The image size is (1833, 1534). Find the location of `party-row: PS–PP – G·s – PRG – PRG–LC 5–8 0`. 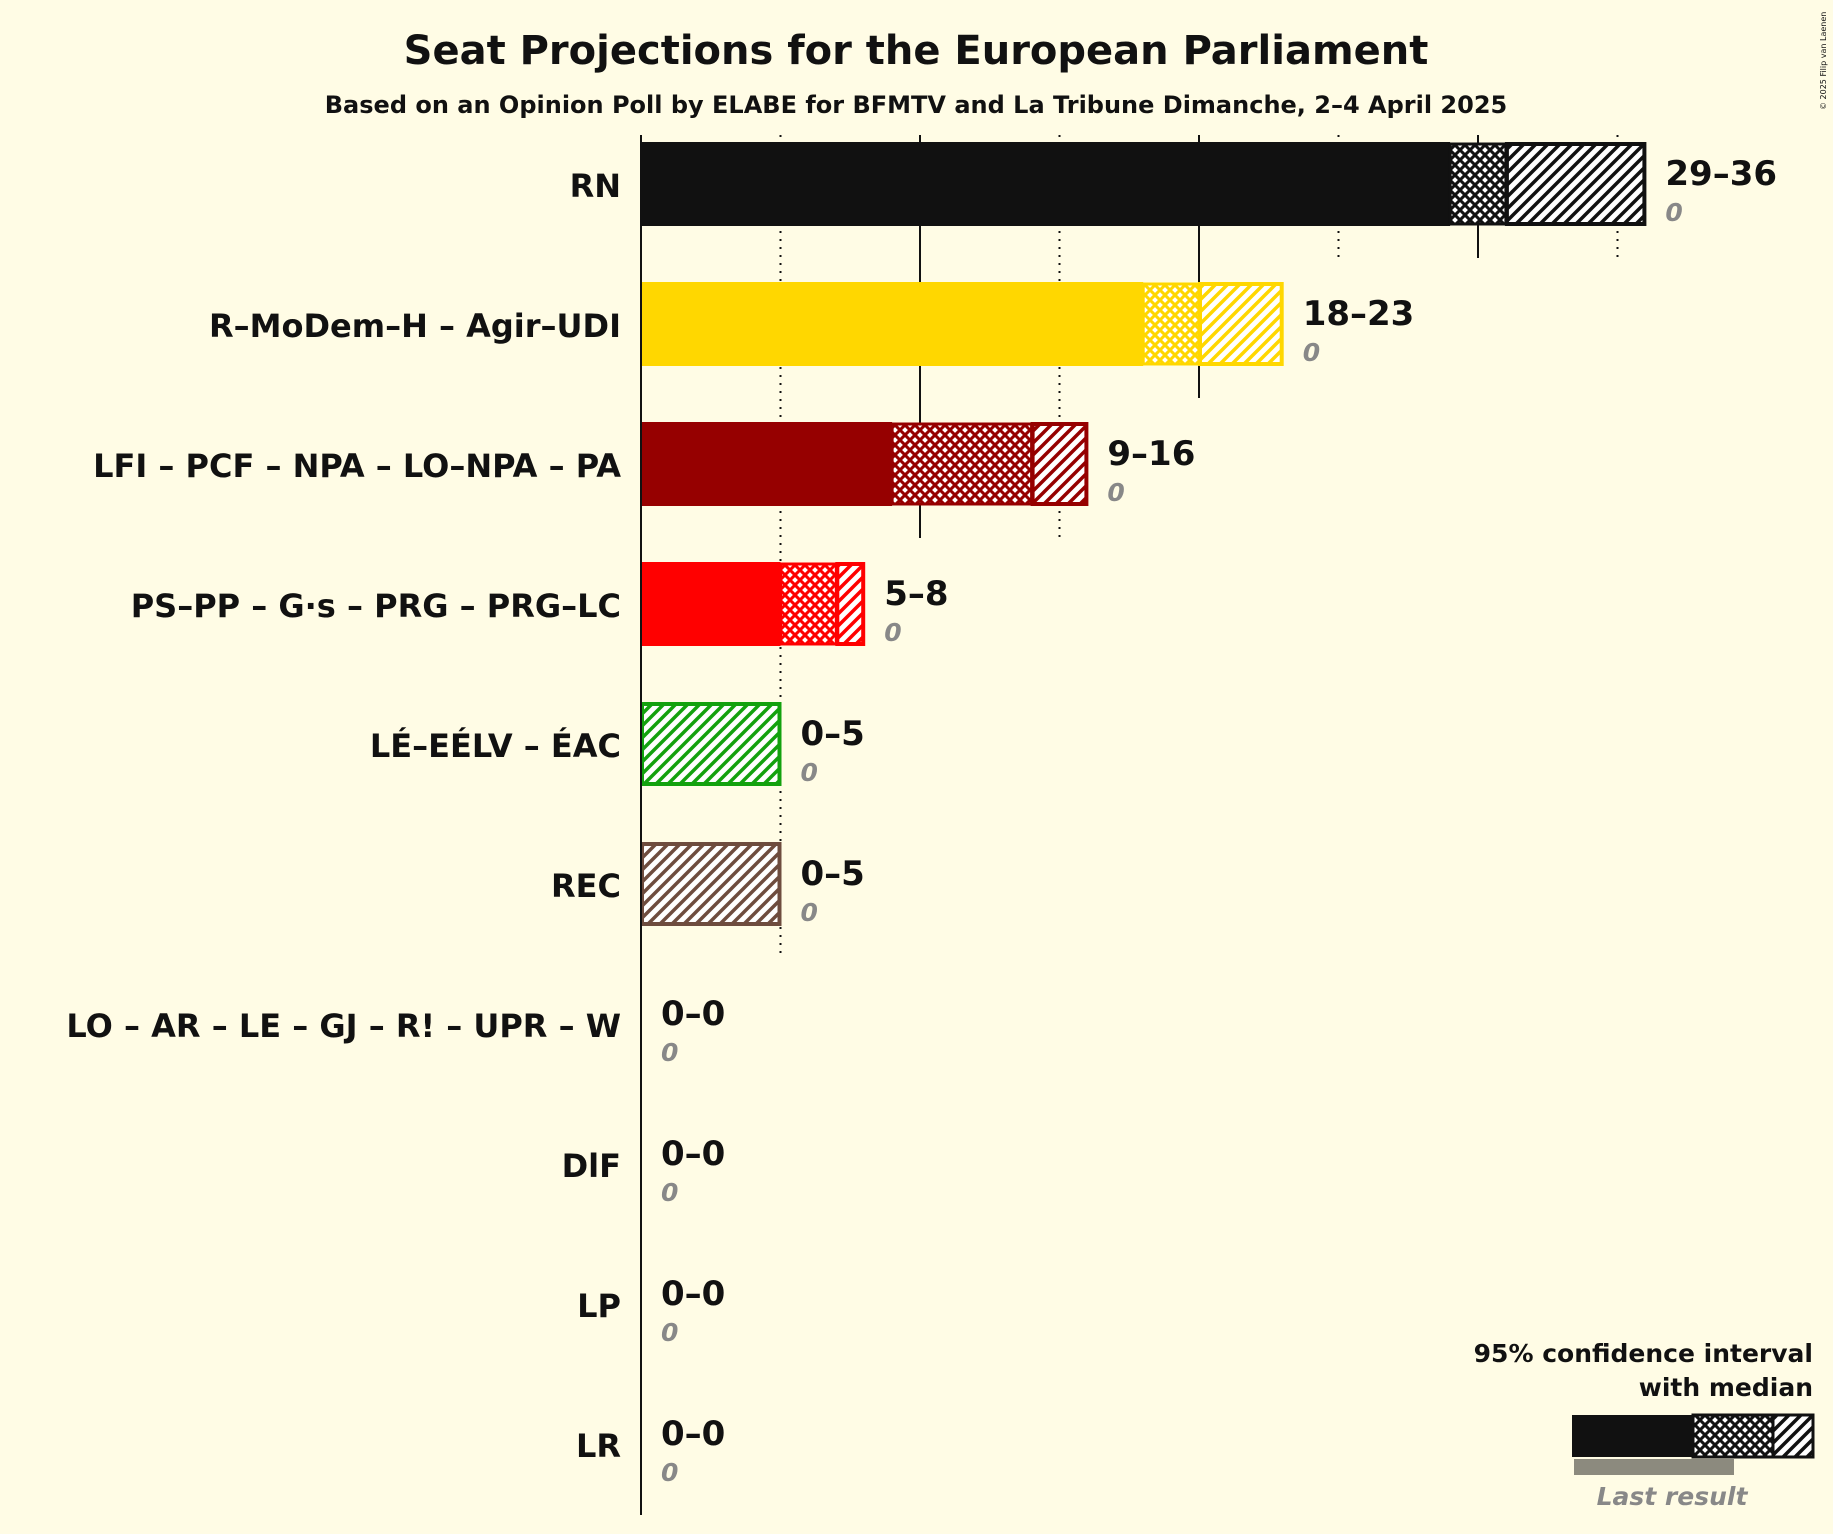

party-row: PS–PP – G·s – PRG – PRG–LC 5–8 0 is located at coordinates (540, 604).